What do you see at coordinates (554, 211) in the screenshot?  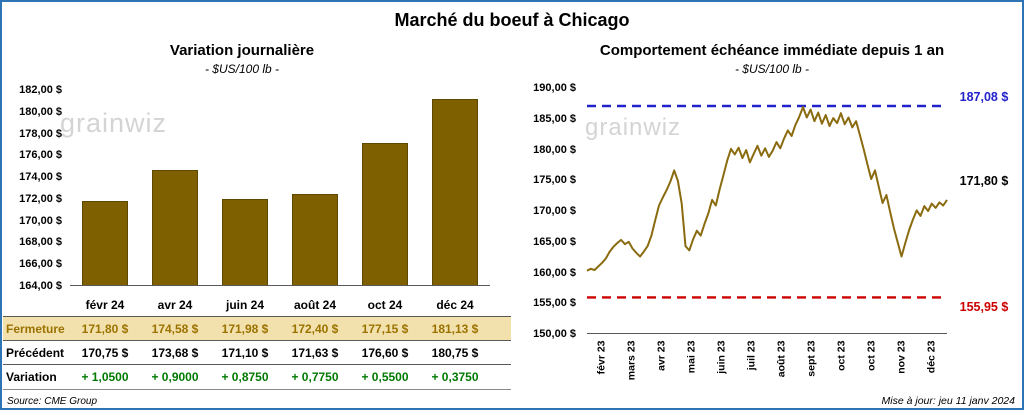 I see `line-y-tick-label: 170,00 $` at bounding box center [554, 211].